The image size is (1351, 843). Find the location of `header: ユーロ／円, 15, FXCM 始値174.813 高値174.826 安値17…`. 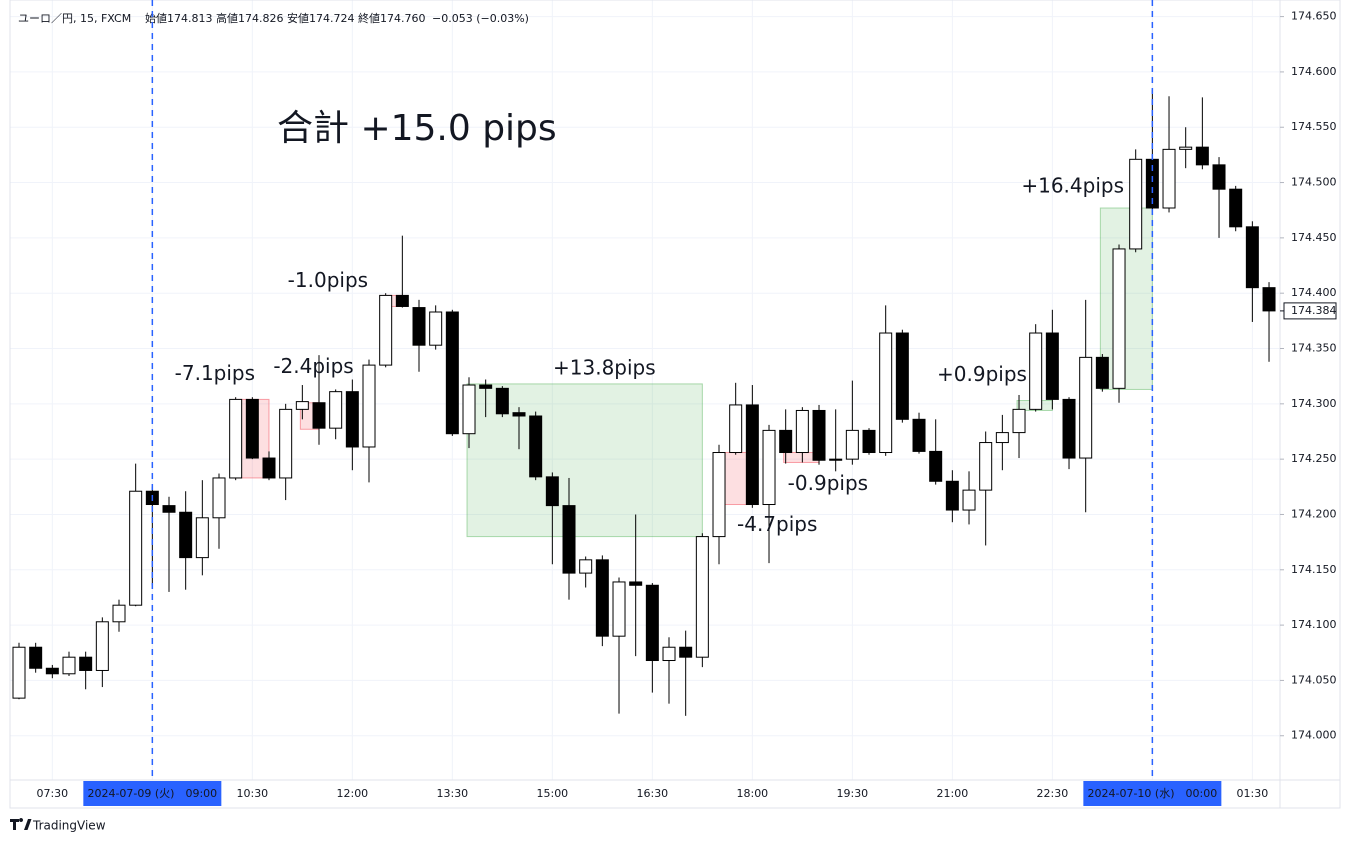

header: ユーロ／円, 15, FXCM 始値174.813 高値174.826 安値17… is located at coordinates (273, 18).